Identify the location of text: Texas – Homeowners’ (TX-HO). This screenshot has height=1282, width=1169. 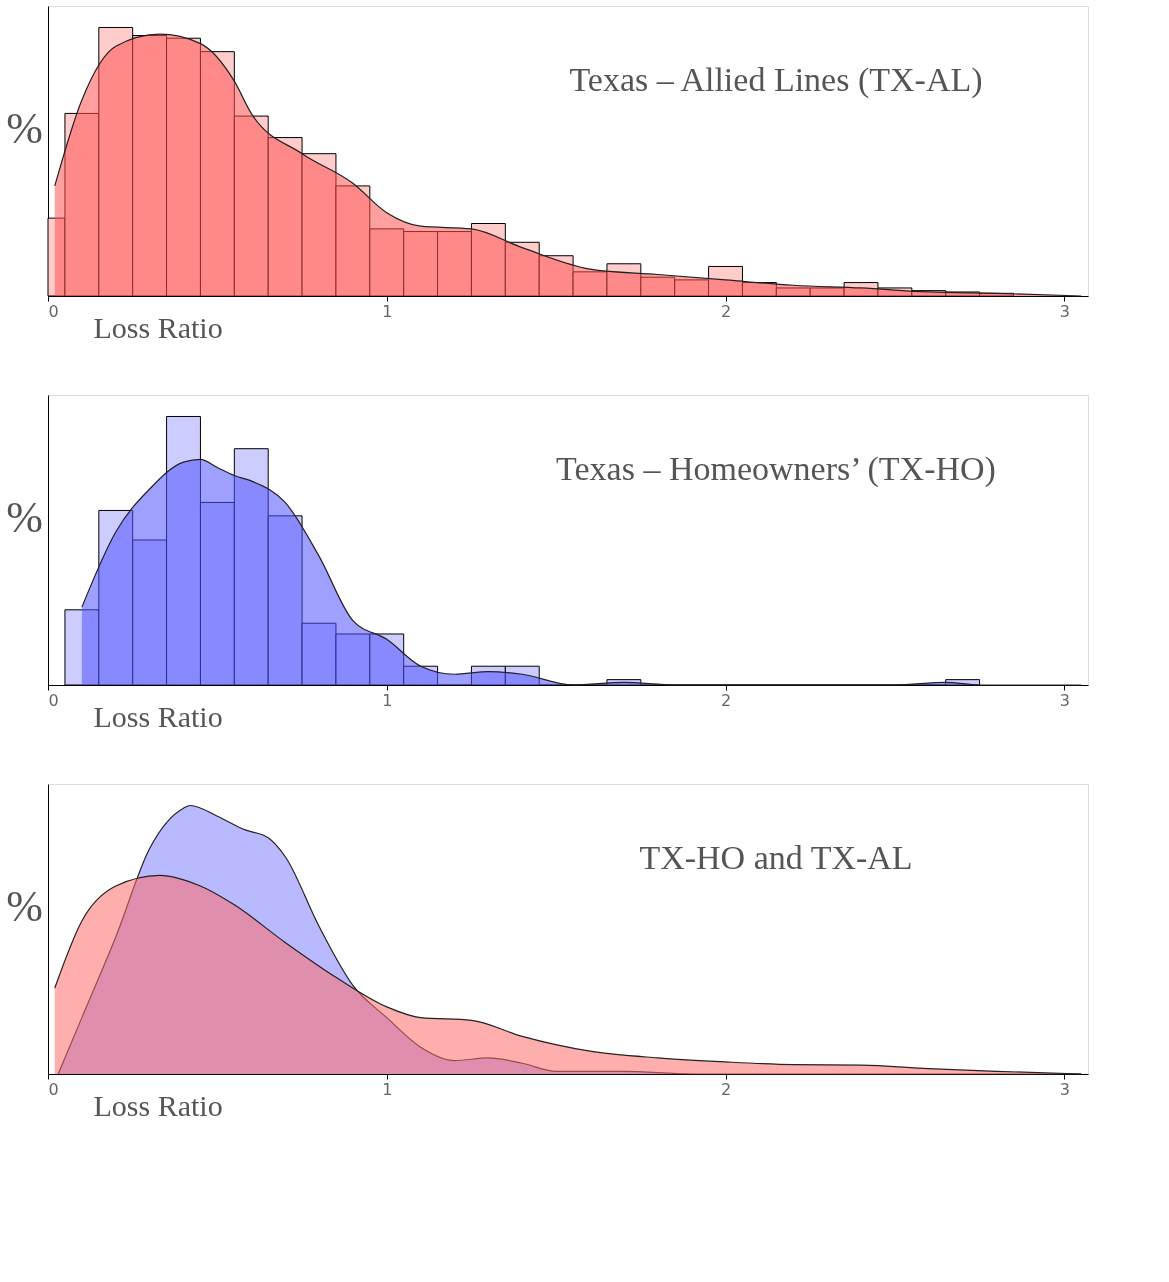
(776, 469).